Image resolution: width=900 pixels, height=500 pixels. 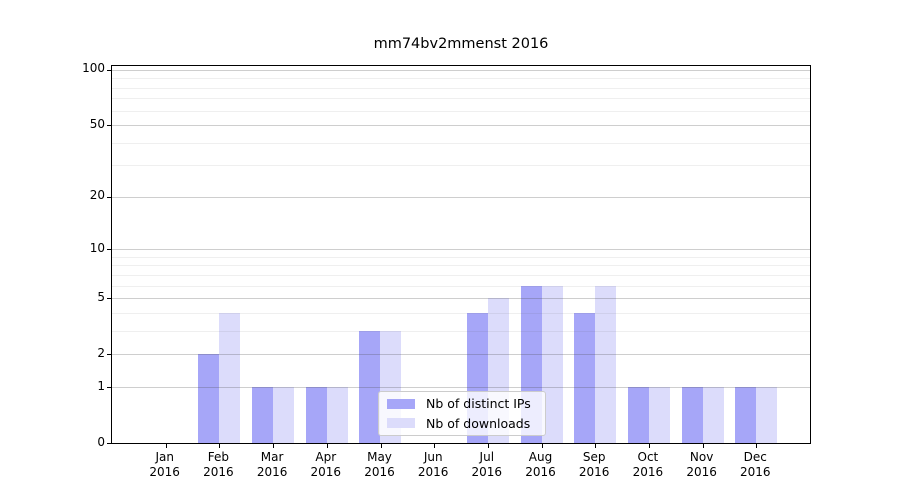 What do you see at coordinates (487, 464) in the screenshot?
I see `x-tick-label-jul: Jul 2016` at bounding box center [487, 464].